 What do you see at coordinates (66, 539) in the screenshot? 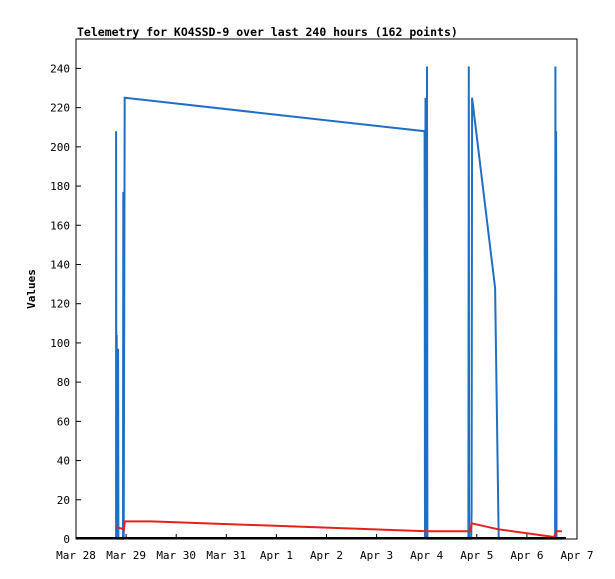
I see `y-tick-label: 0` at bounding box center [66, 539].